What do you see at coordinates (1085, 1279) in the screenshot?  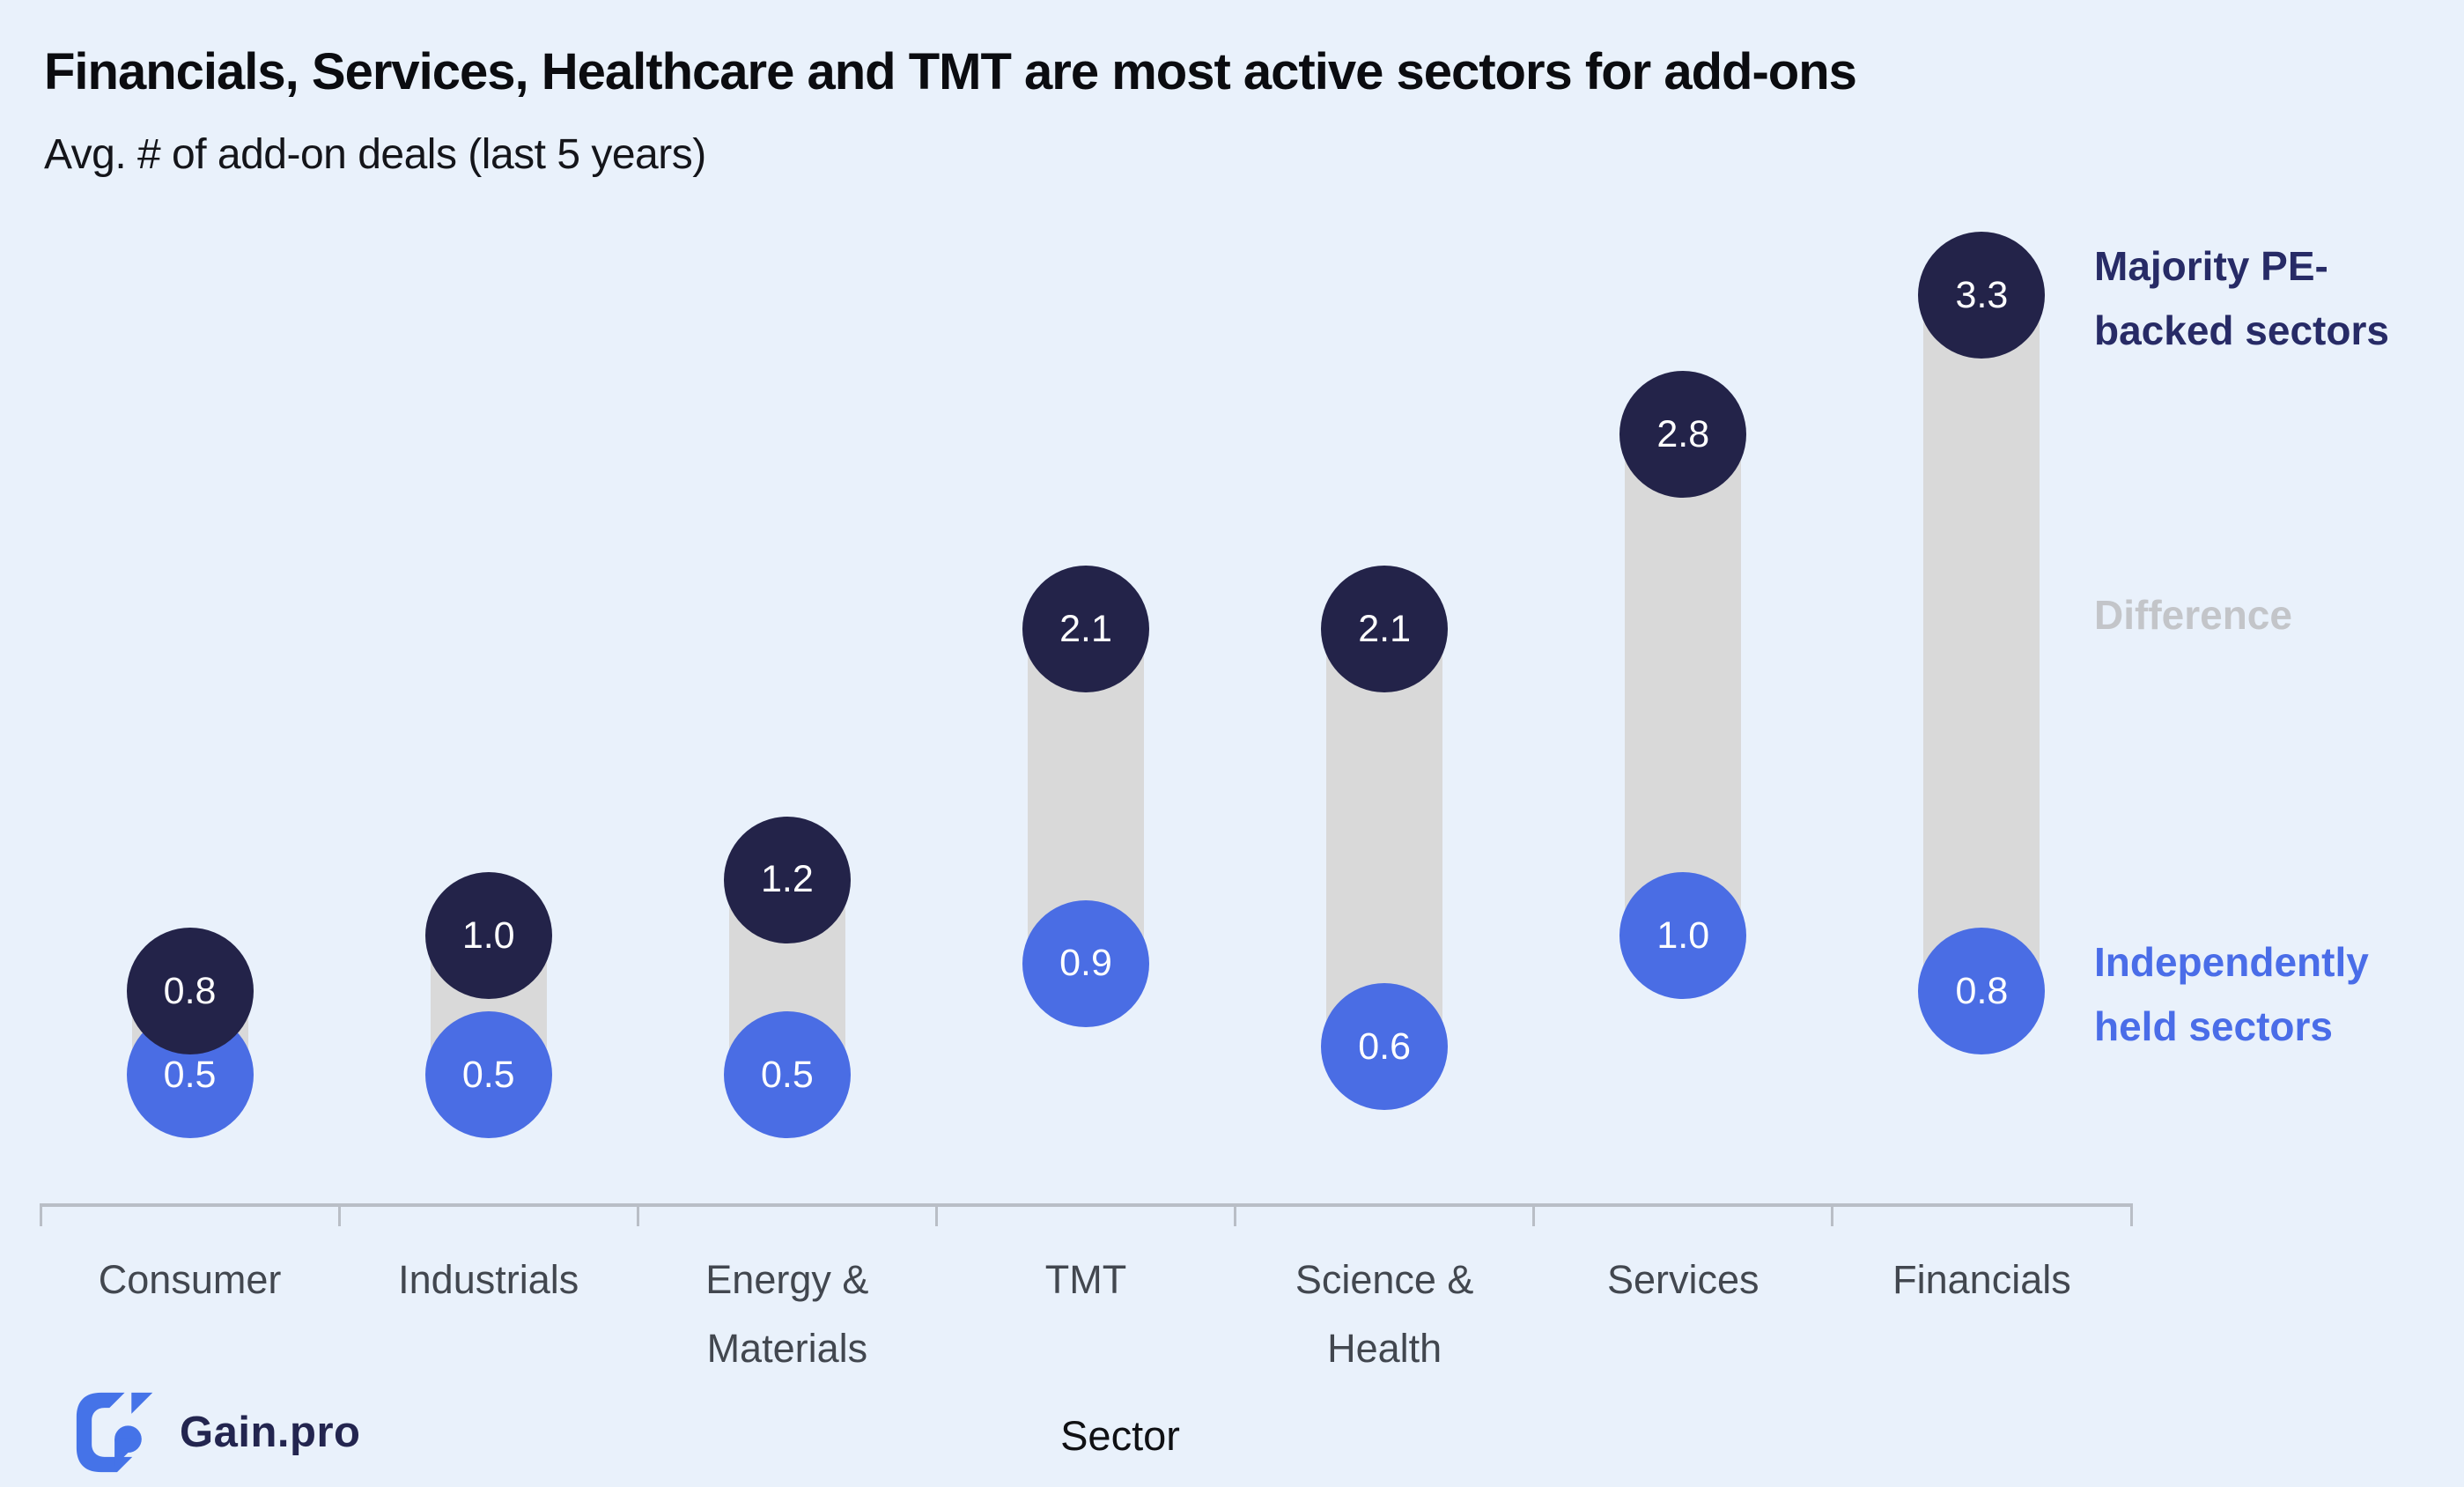 I see `category-label-tmt: TMT` at bounding box center [1085, 1279].